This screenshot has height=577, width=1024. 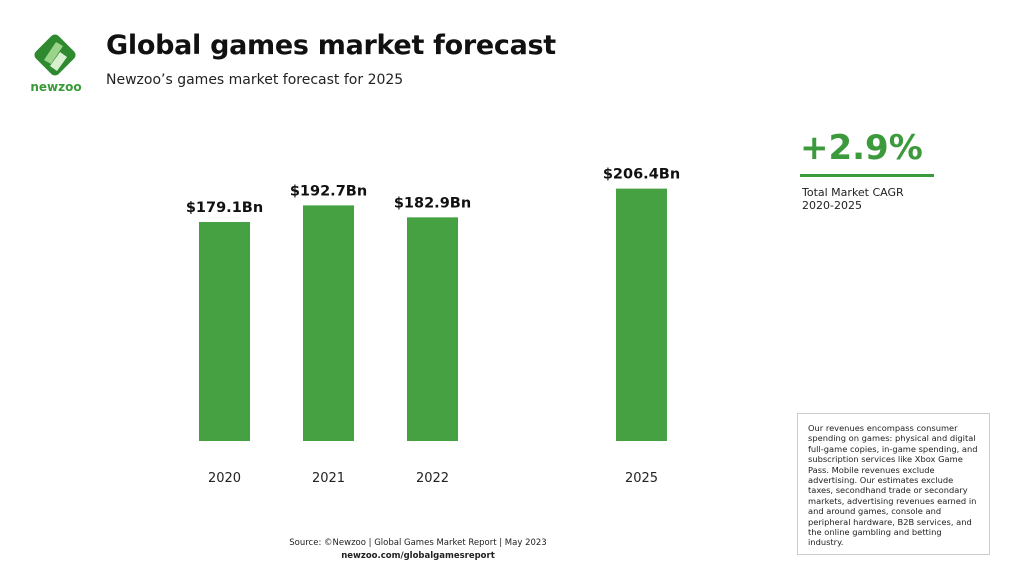 What do you see at coordinates (55, 55) in the screenshot?
I see `newzoo-logo` at bounding box center [55, 55].